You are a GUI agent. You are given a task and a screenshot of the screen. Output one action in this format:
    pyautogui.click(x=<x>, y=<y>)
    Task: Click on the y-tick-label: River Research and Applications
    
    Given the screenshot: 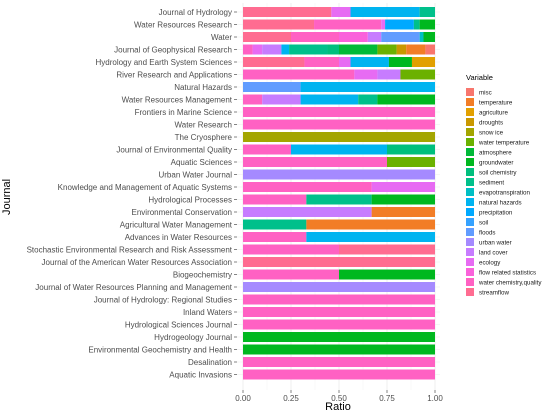 What is the action you would take?
    pyautogui.click(x=174, y=75)
    